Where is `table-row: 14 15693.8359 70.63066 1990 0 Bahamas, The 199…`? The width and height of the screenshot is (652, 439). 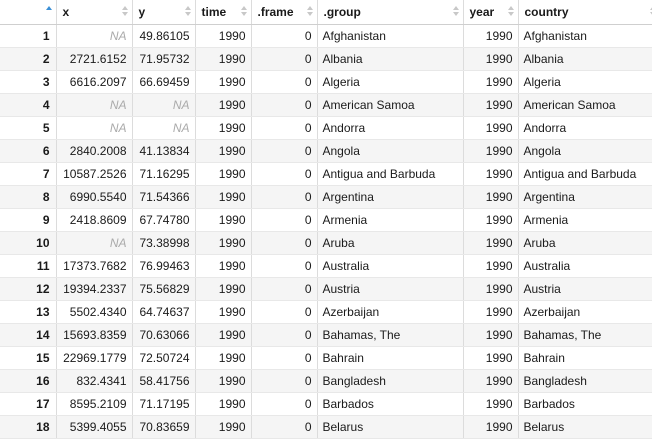 table-row: 14 15693.8359 70.63066 1990 0 Bahamas, The 199… is located at coordinates (326, 335).